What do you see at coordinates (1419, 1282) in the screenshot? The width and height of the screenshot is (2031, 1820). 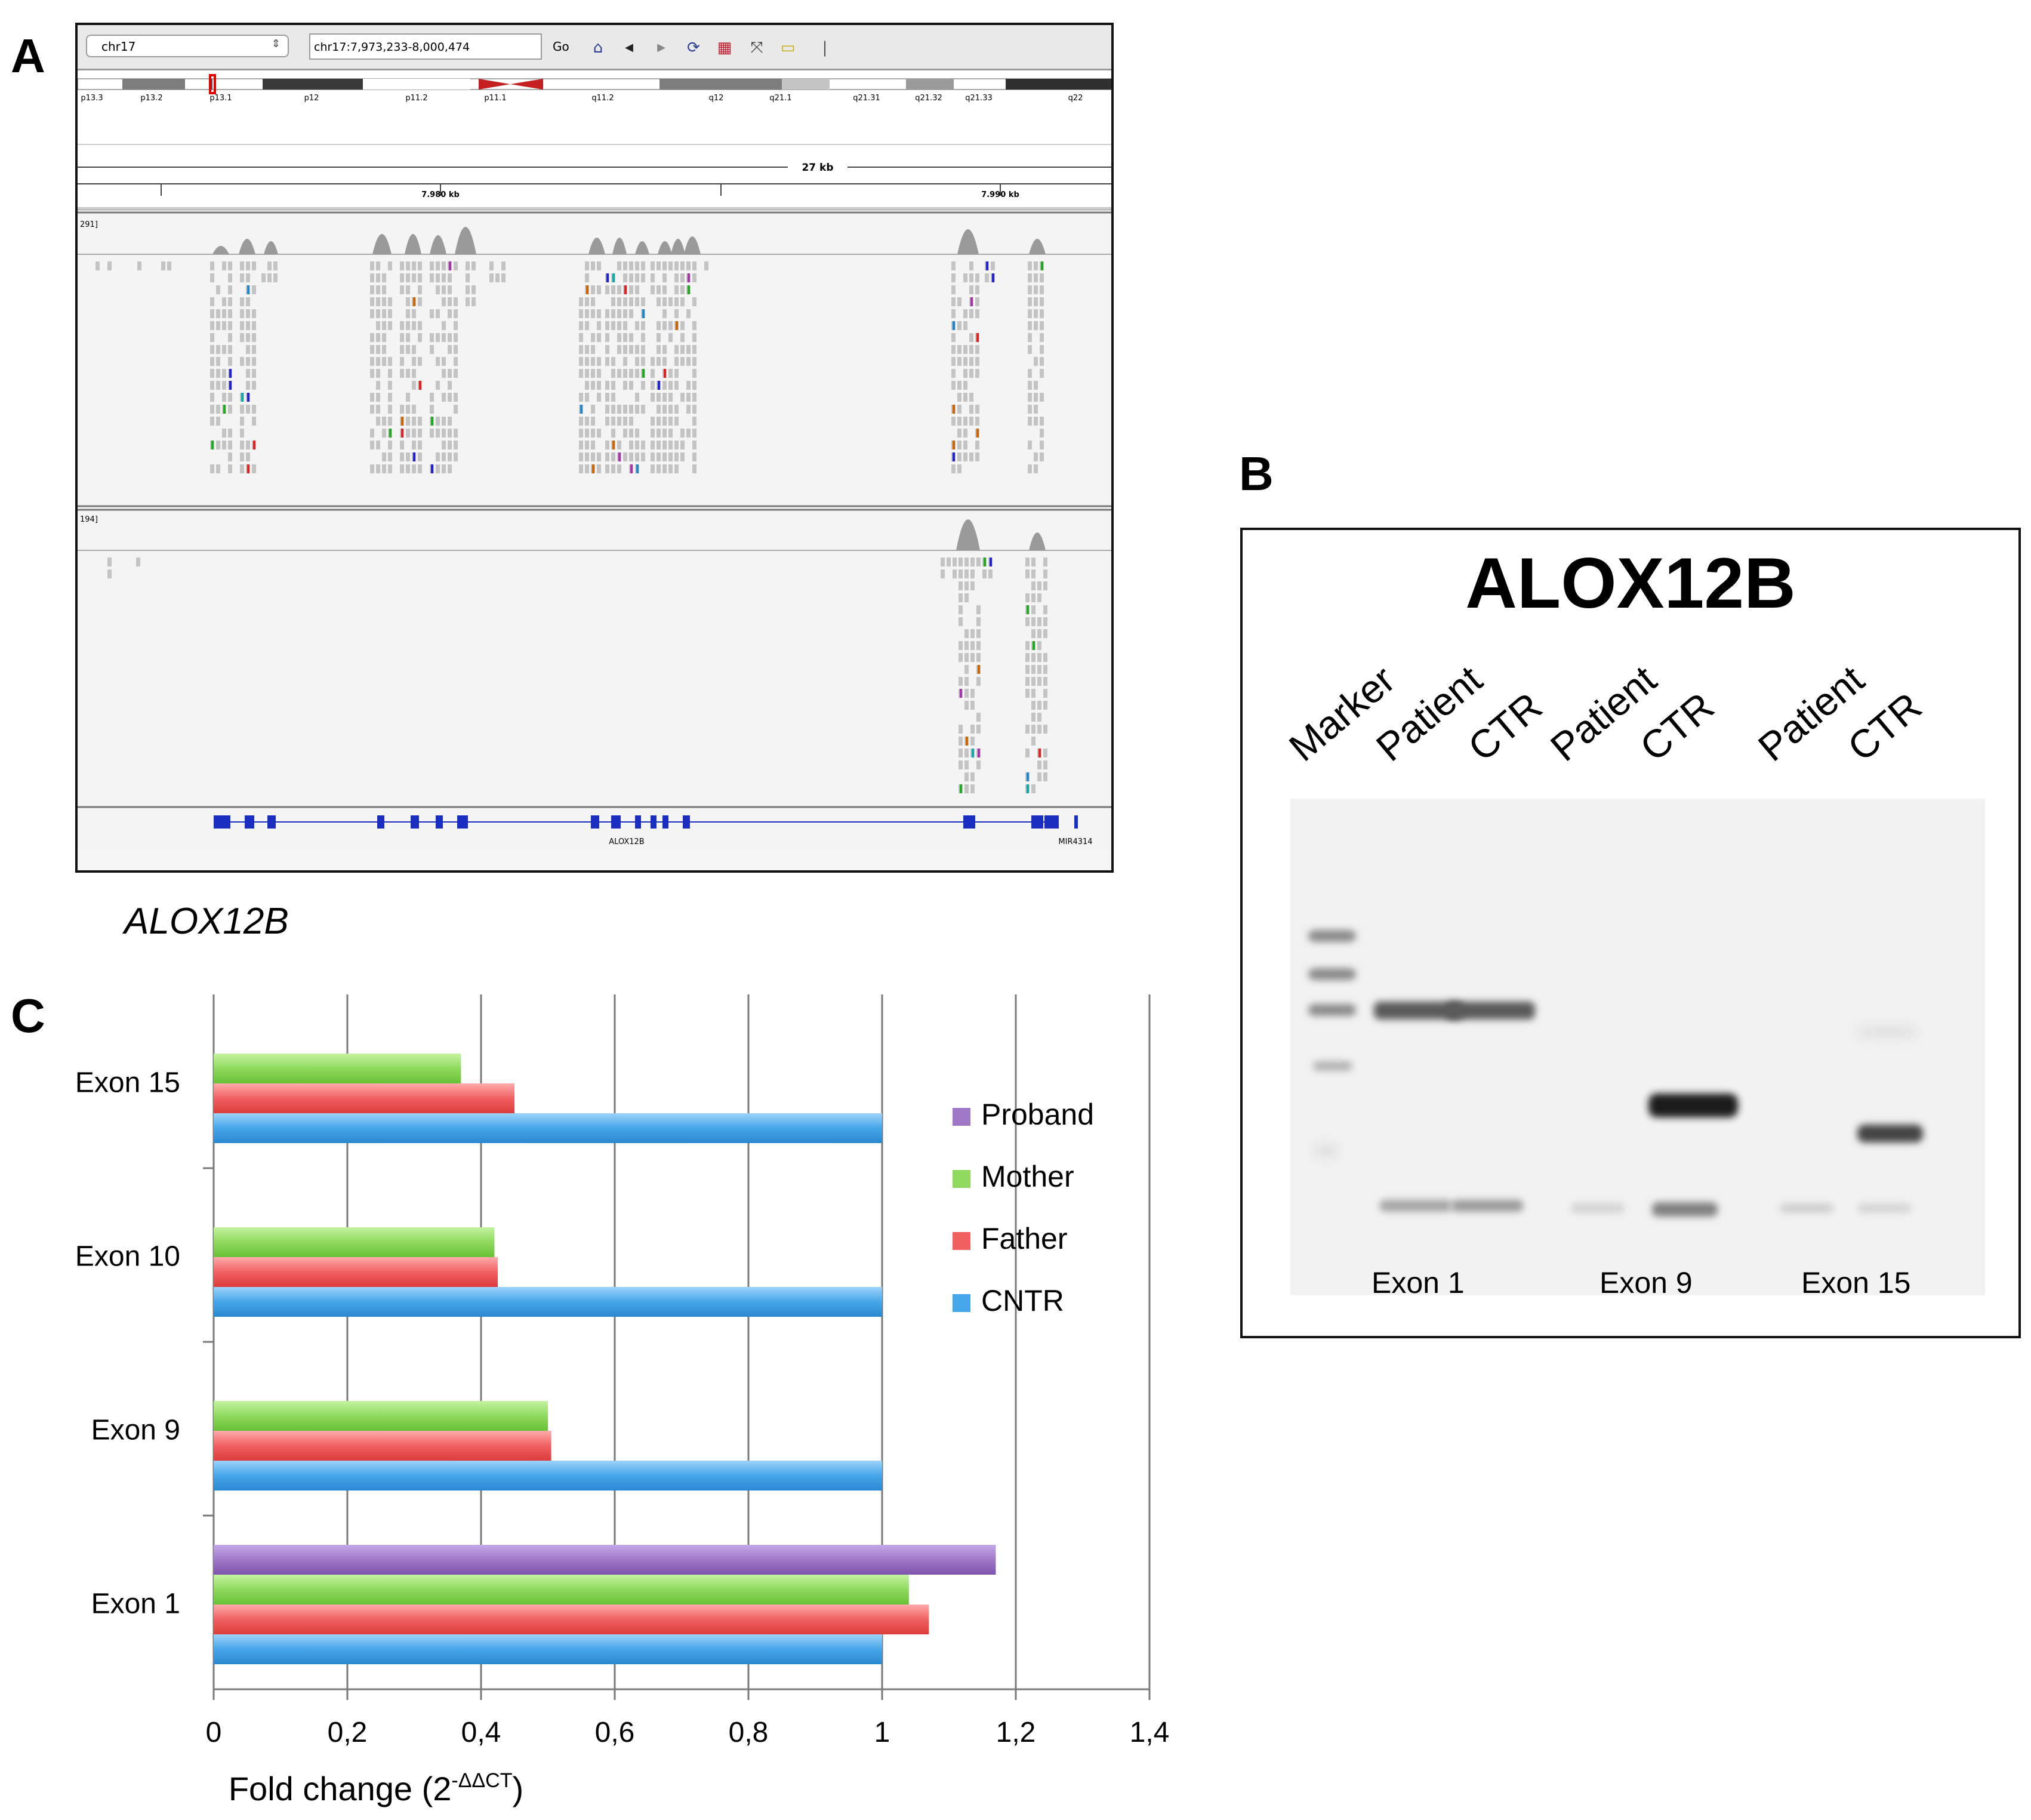 I see `gel-exon-label-1: Exon 1` at bounding box center [1419, 1282].